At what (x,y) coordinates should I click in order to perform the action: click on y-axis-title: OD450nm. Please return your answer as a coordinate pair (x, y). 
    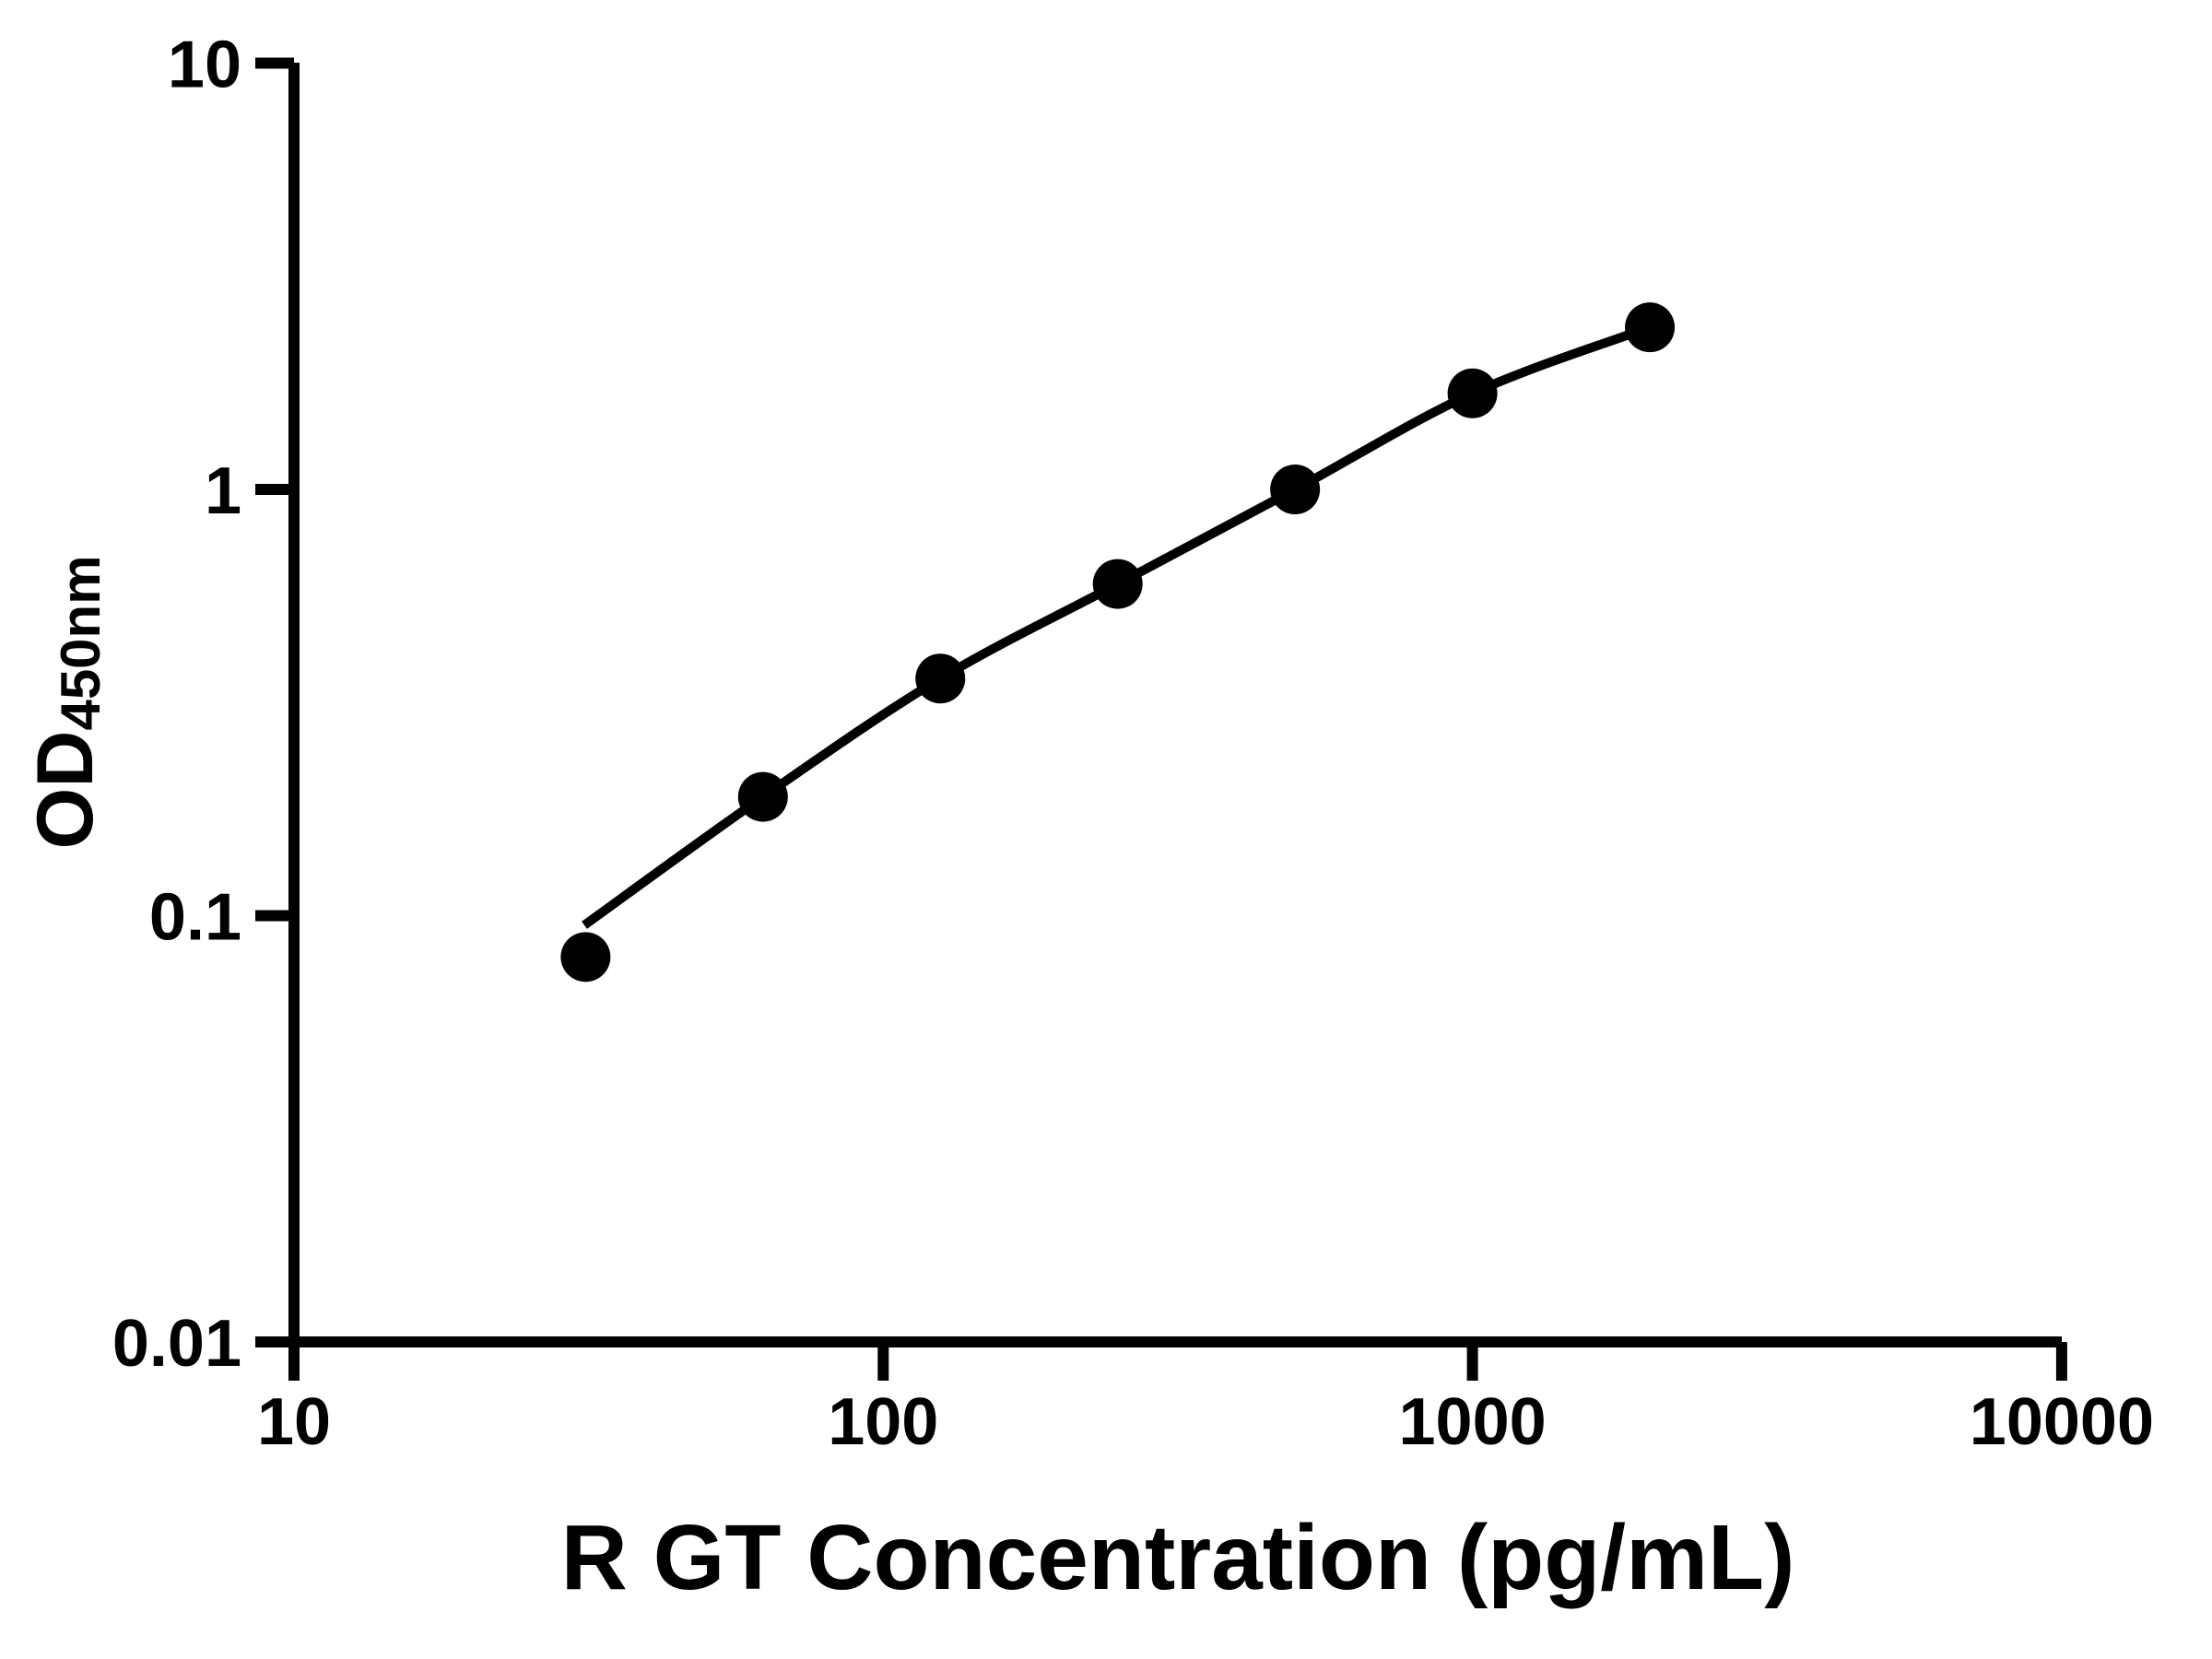
    Looking at the image, I should click on (66, 702).